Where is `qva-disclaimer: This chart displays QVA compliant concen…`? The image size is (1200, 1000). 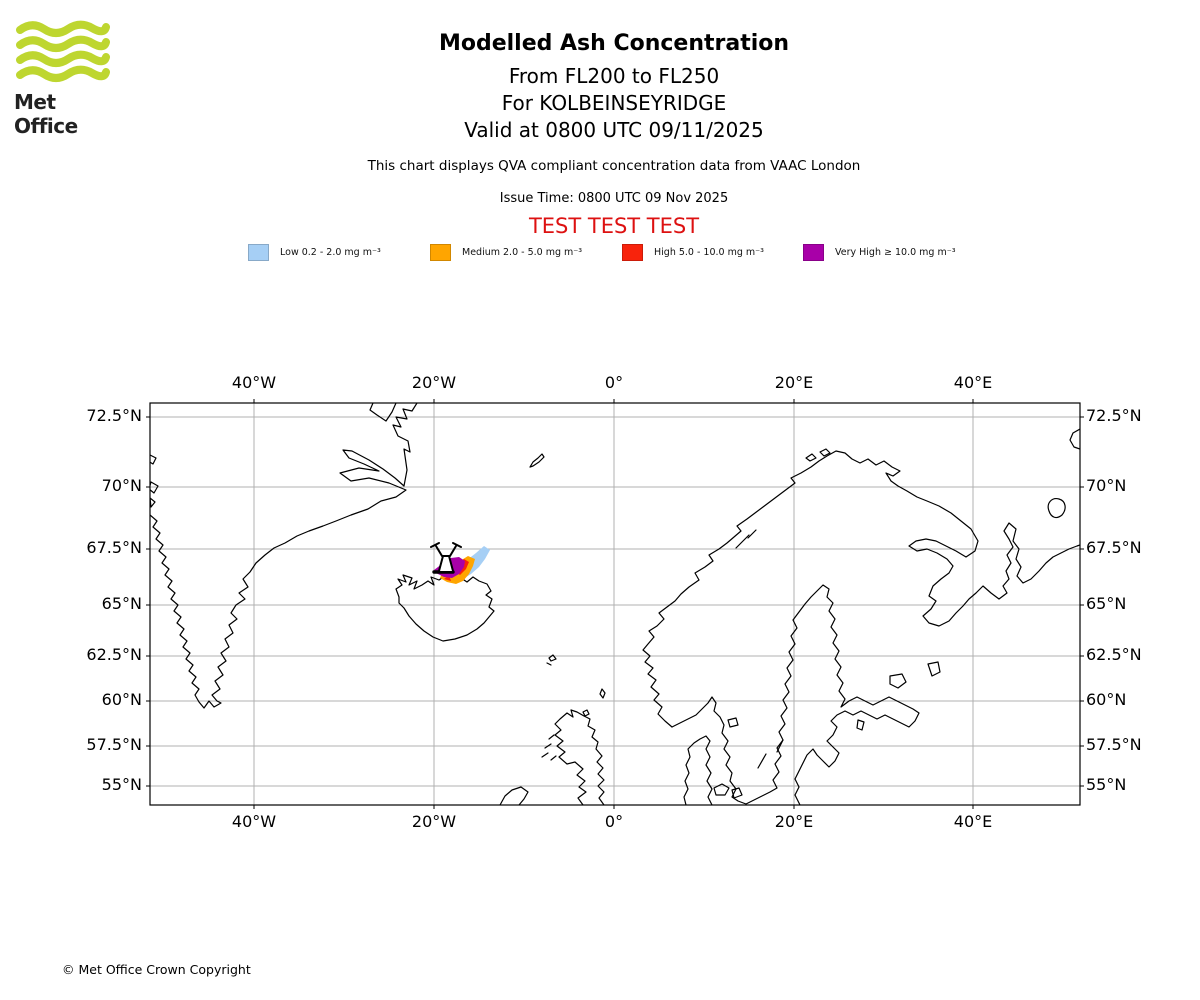
qva-disclaimer: This chart displays QVA compliant concen… is located at coordinates (614, 166).